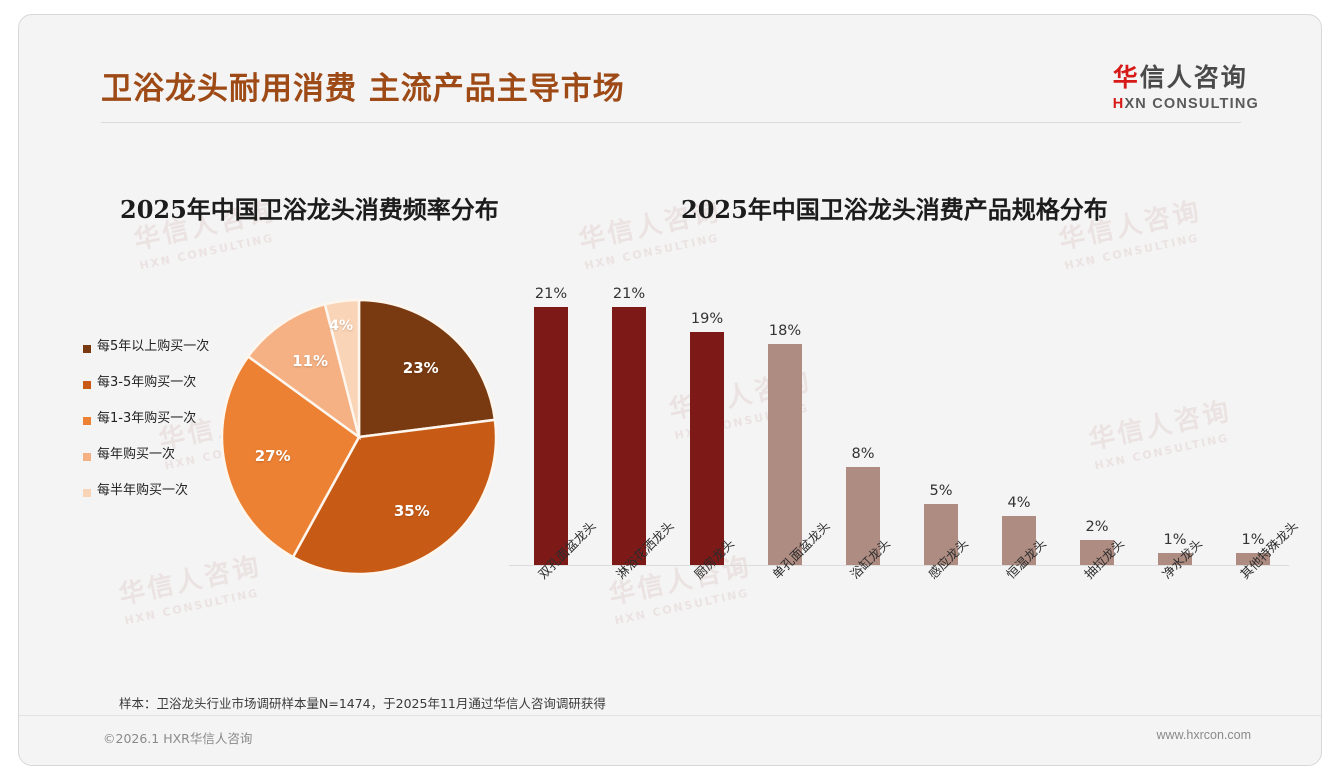  Describe the element at coordinates (147, 382) in the screenshot. I see `pie-legend-label: 每3-5年购买一次` at that location.